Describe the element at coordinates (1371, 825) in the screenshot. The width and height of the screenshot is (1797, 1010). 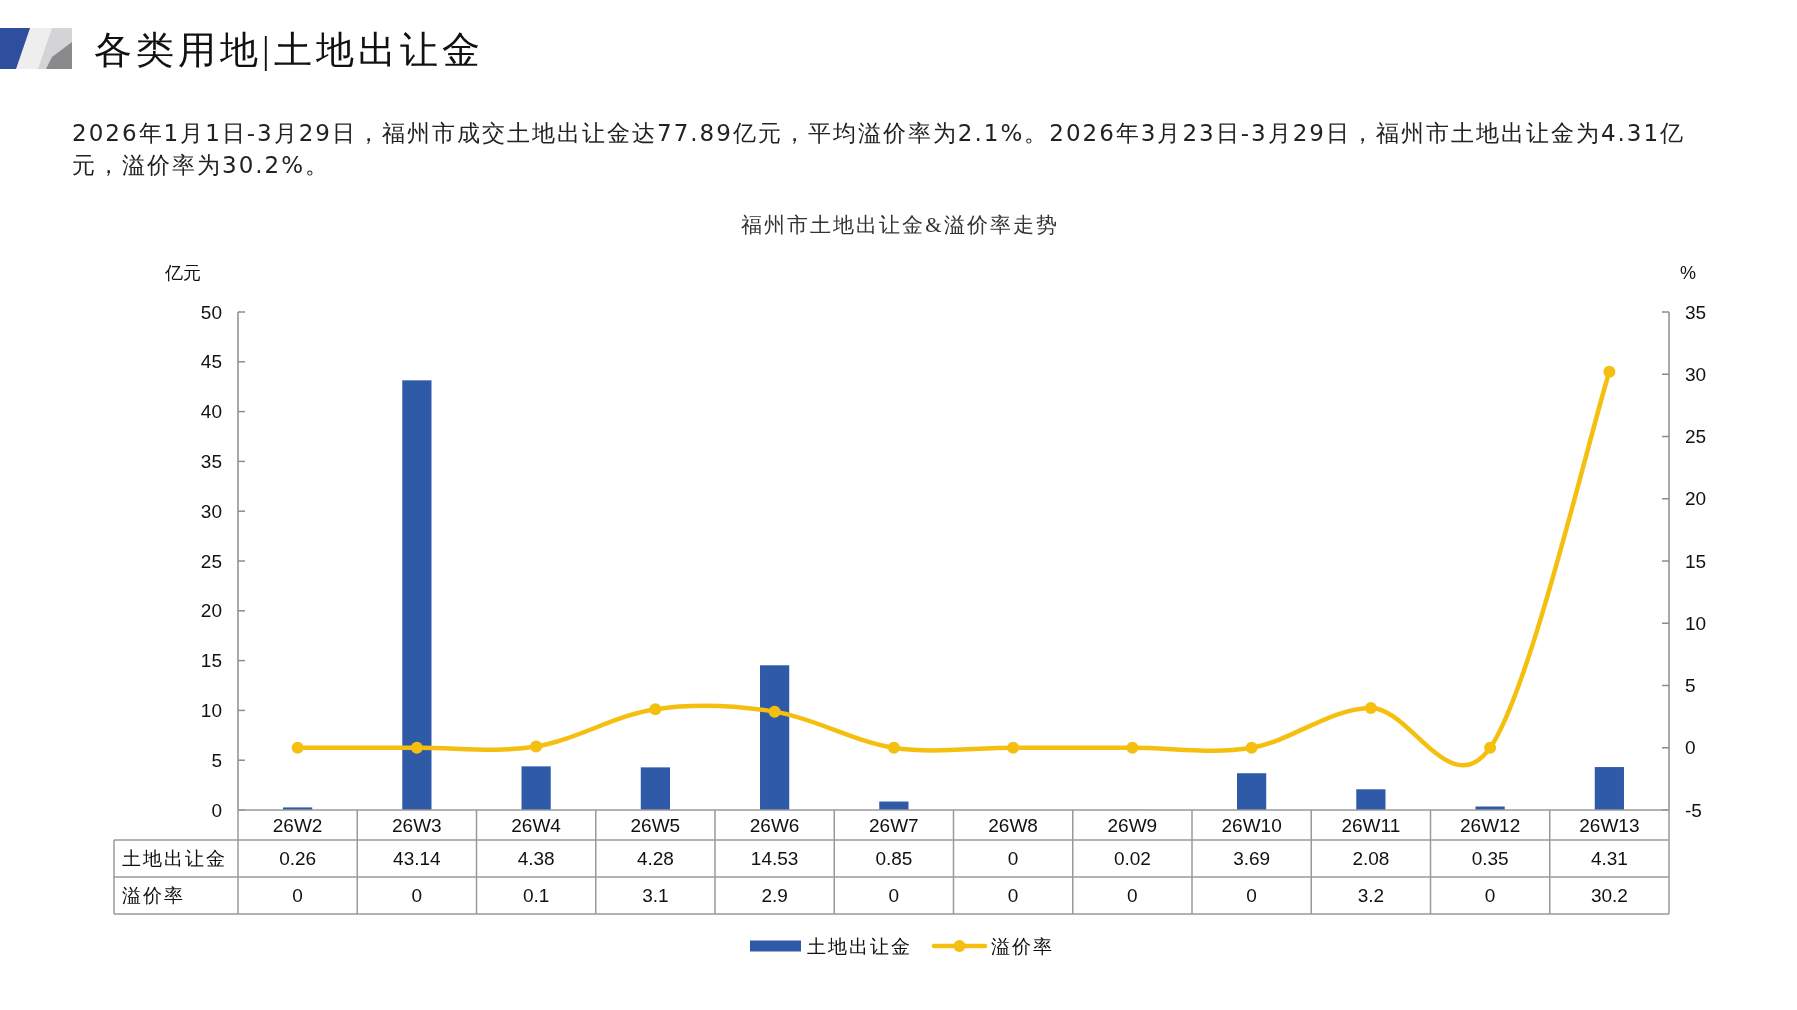
I see `x-tick-label: 26W11` at that location.